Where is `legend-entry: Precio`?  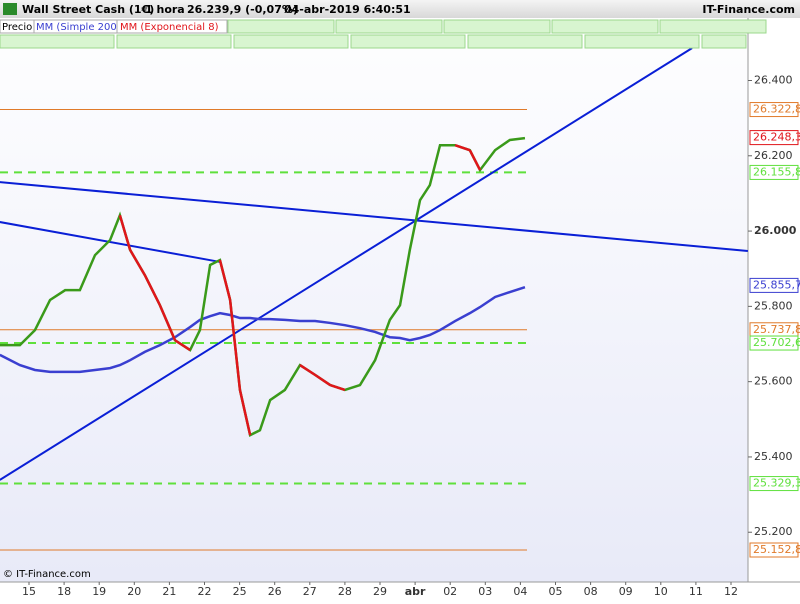
legend-entry: Precio is located at coordinates (17, 27).